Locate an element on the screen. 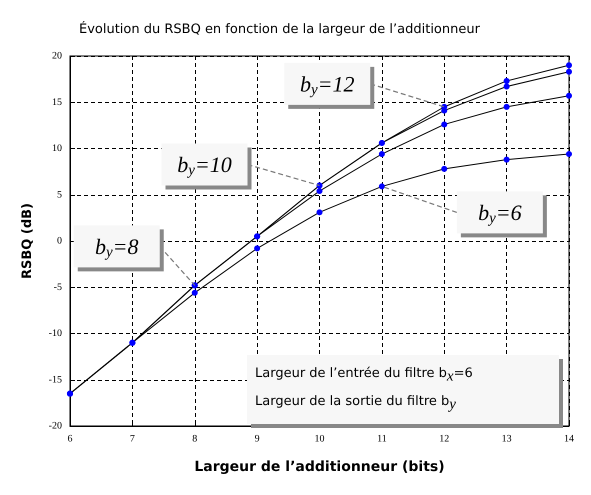 The height and width of the screenshot is (495, 591). x-tick-label: 9 is located at coordinates (257, 439).